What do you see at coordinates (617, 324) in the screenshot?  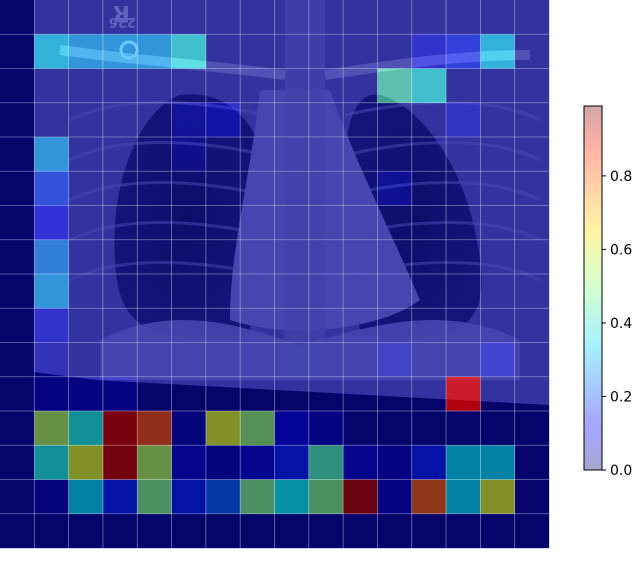 I see `colorbar-ticks: 0.0 0.2 0.4 0.6 0.8` at bounding box center [617, 324].